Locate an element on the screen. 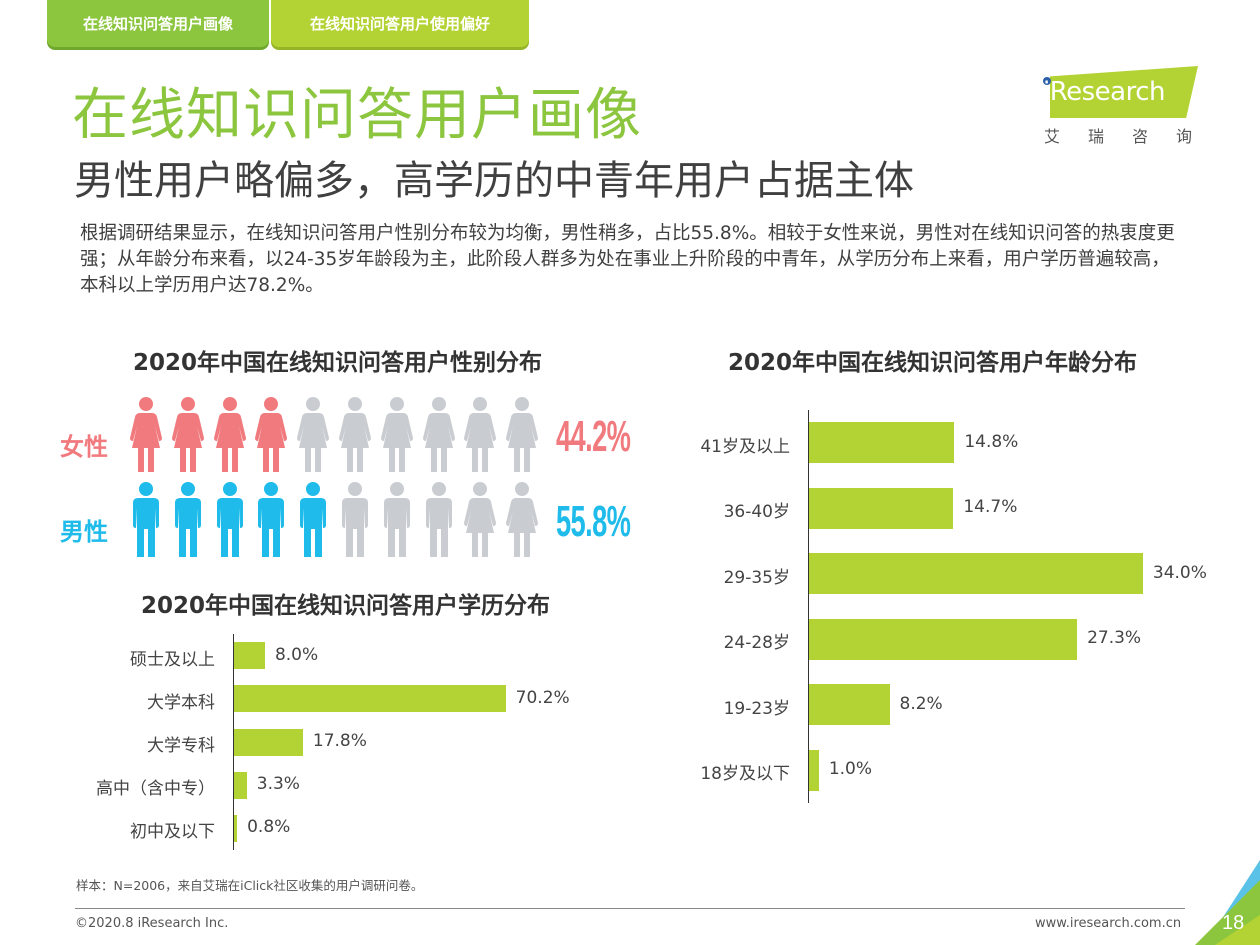  copyright: ©2020.8 iResearch Inc. is located at coordinates (152, 923).